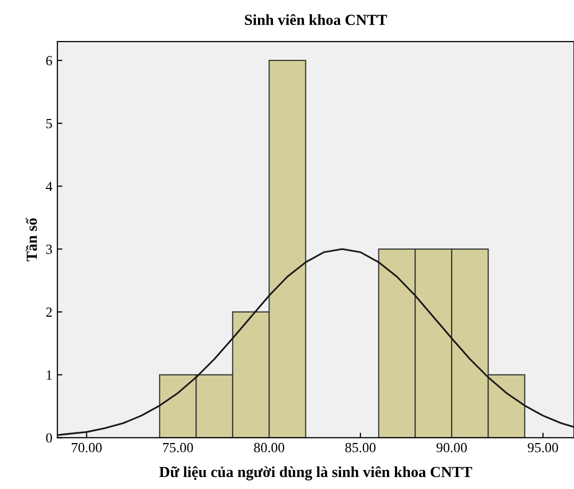 Image resolution: width=574 pixels, height=489 pixels. I want to click on y-tick-label: 2, so click(49, 312).